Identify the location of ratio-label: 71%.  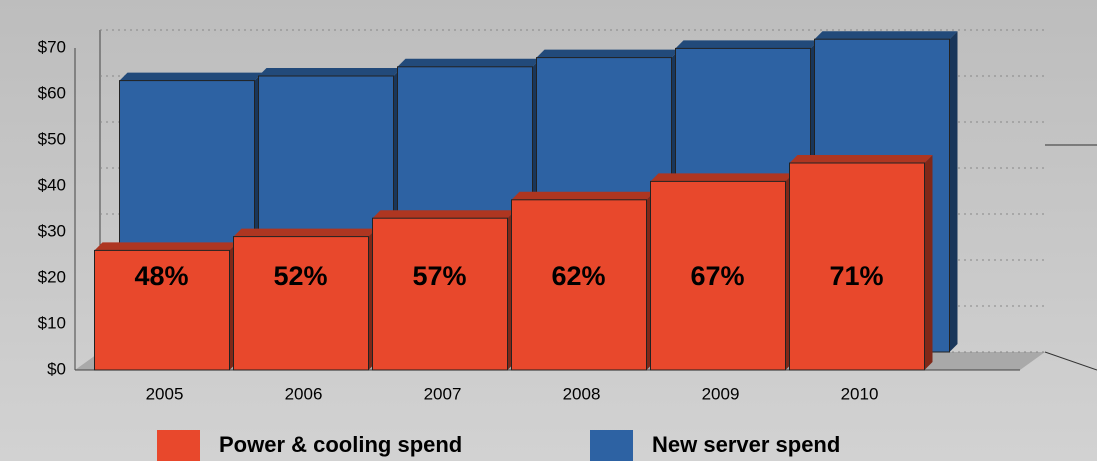
(856, 276).